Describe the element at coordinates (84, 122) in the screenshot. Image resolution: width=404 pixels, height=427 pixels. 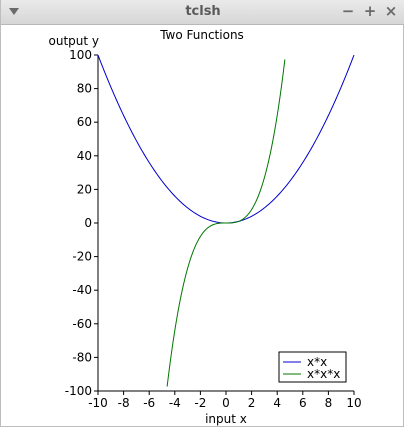
I see `y-tick-label: 60` at that location.